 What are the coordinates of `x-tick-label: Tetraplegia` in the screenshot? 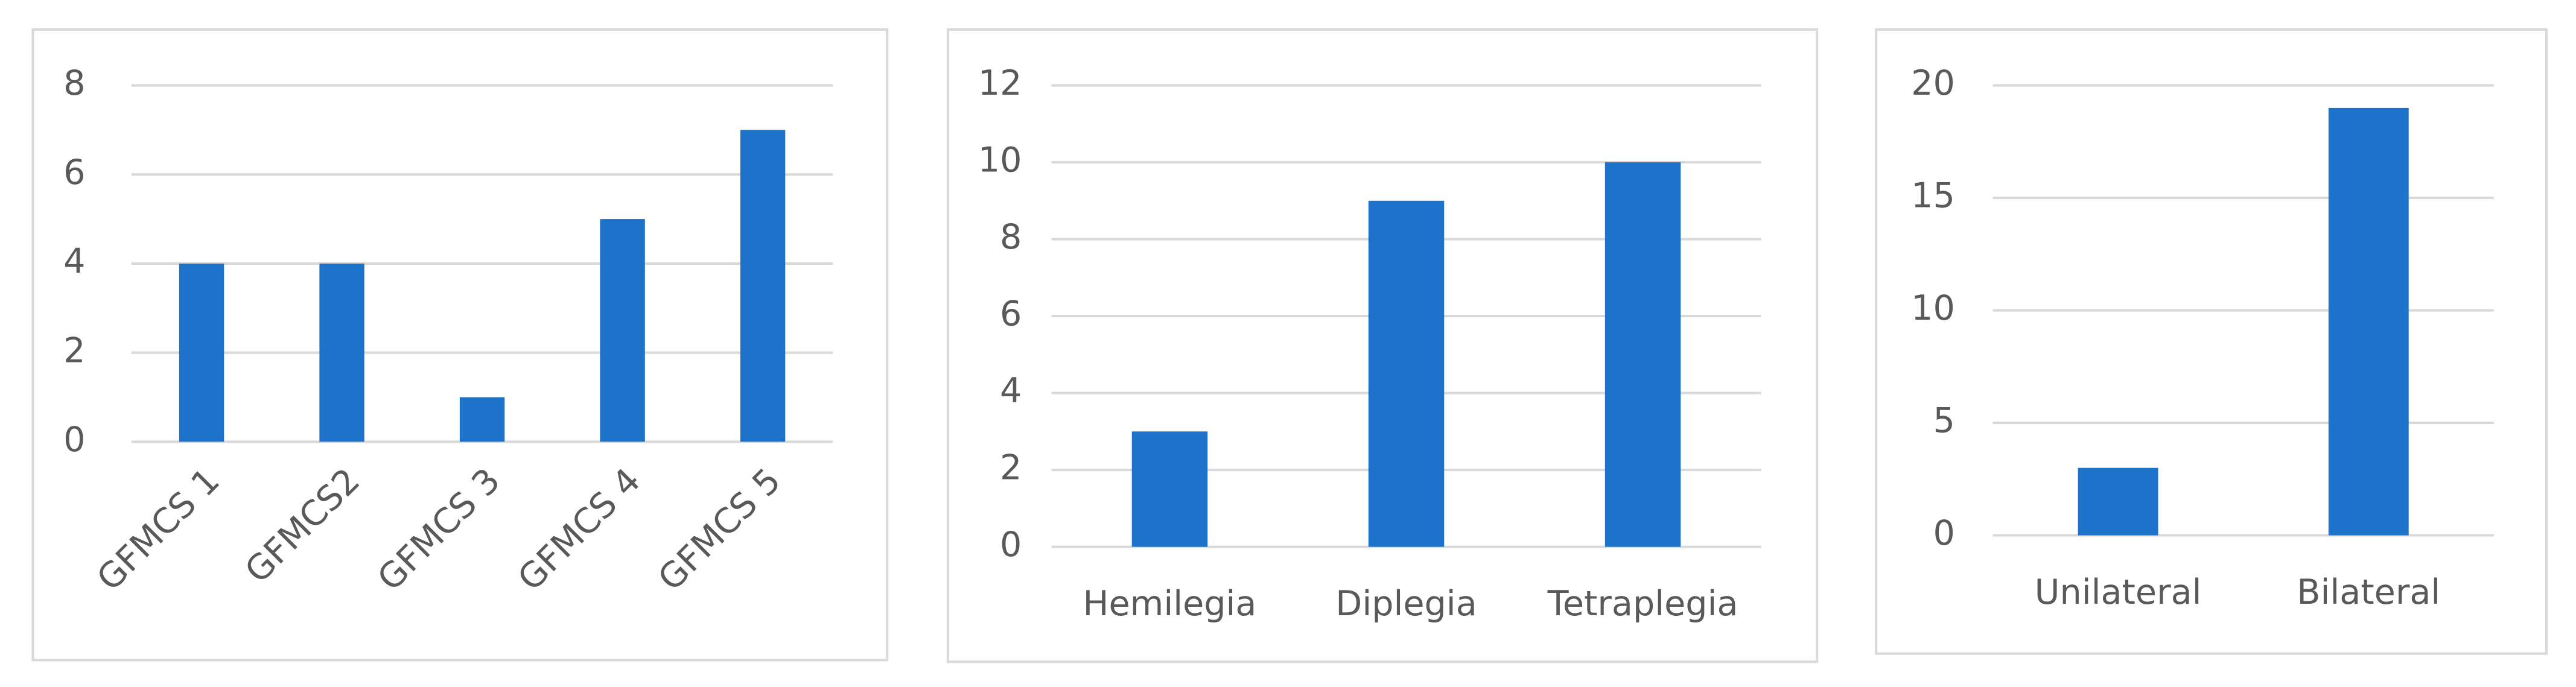 It's located at (1642, 604).